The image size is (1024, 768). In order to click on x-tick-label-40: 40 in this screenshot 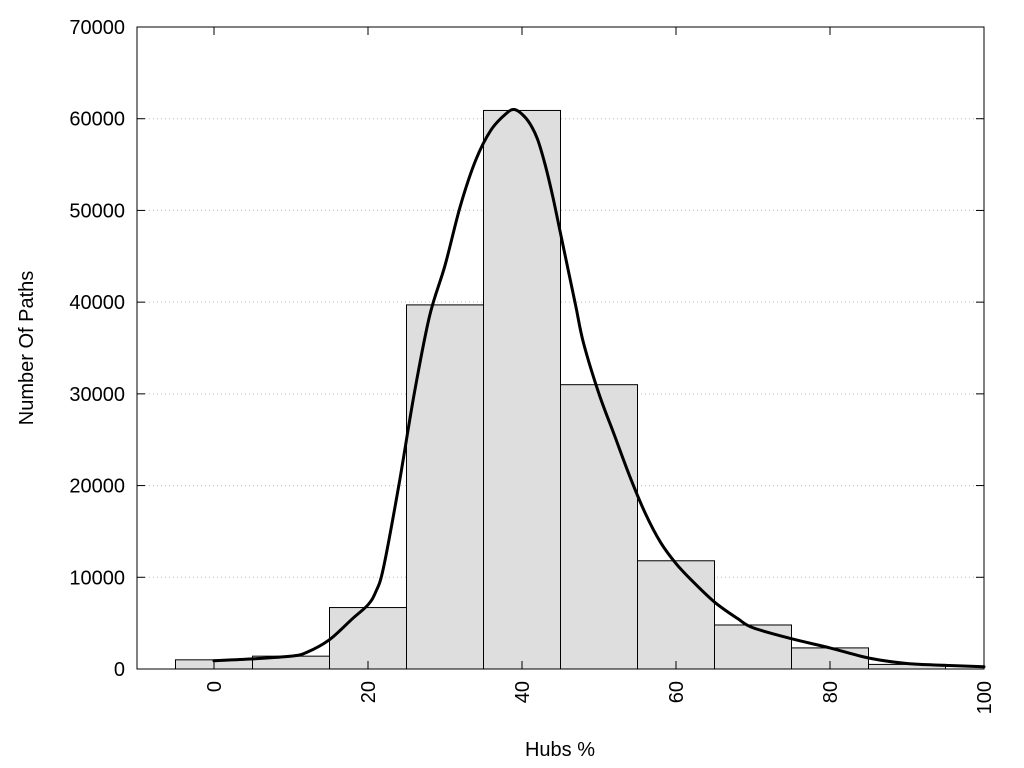, I will do `click(523, 692)`.